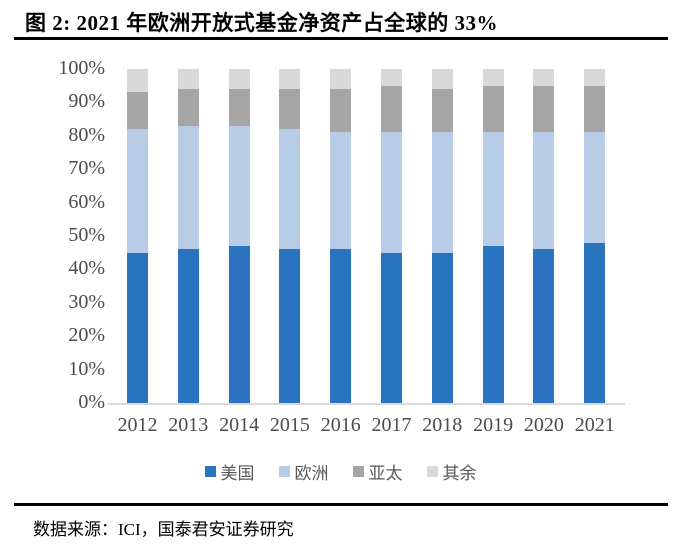  What do you see at coordinates (86, 101) in the screenshot?
I see `y-tick-label: 90%` at bounding box center [86, 101].